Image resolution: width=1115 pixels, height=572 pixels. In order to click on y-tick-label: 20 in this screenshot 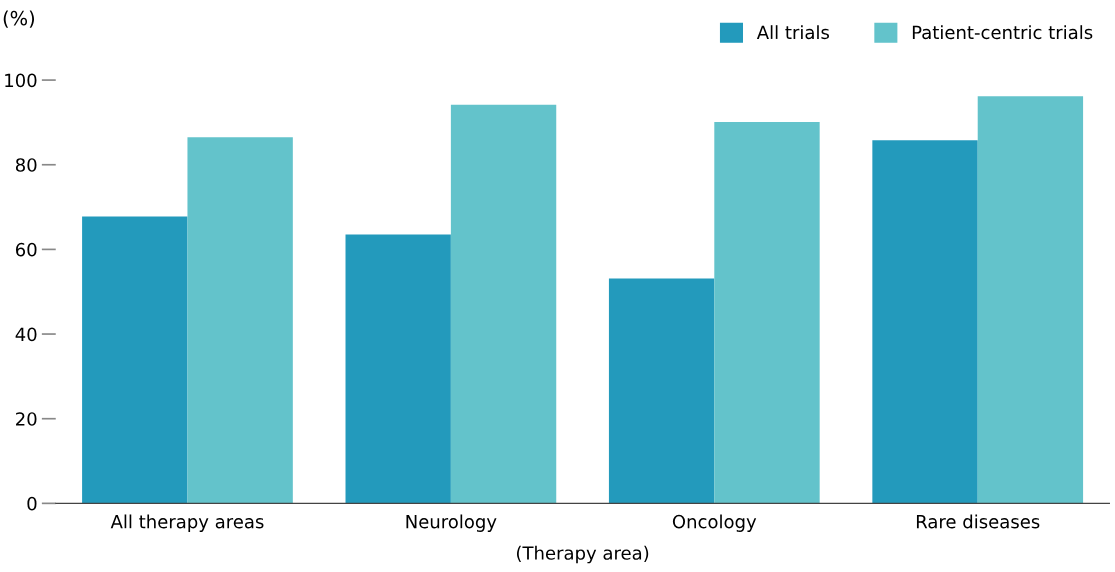, I will do `click(26, 419)`.